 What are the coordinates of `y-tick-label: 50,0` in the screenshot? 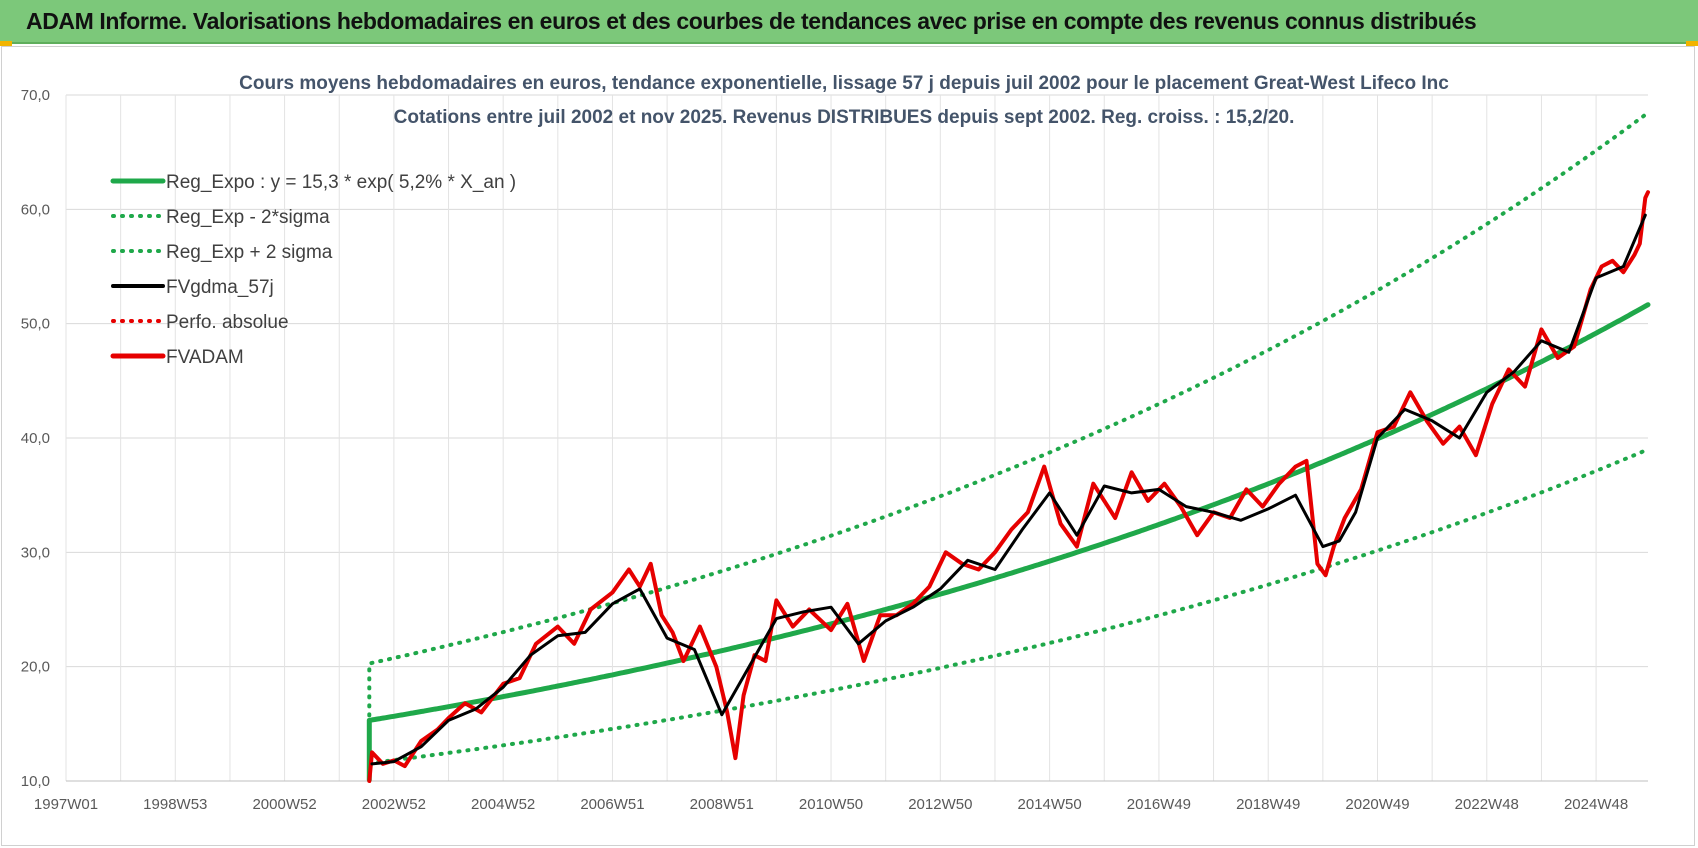 It's located at (35, 324).